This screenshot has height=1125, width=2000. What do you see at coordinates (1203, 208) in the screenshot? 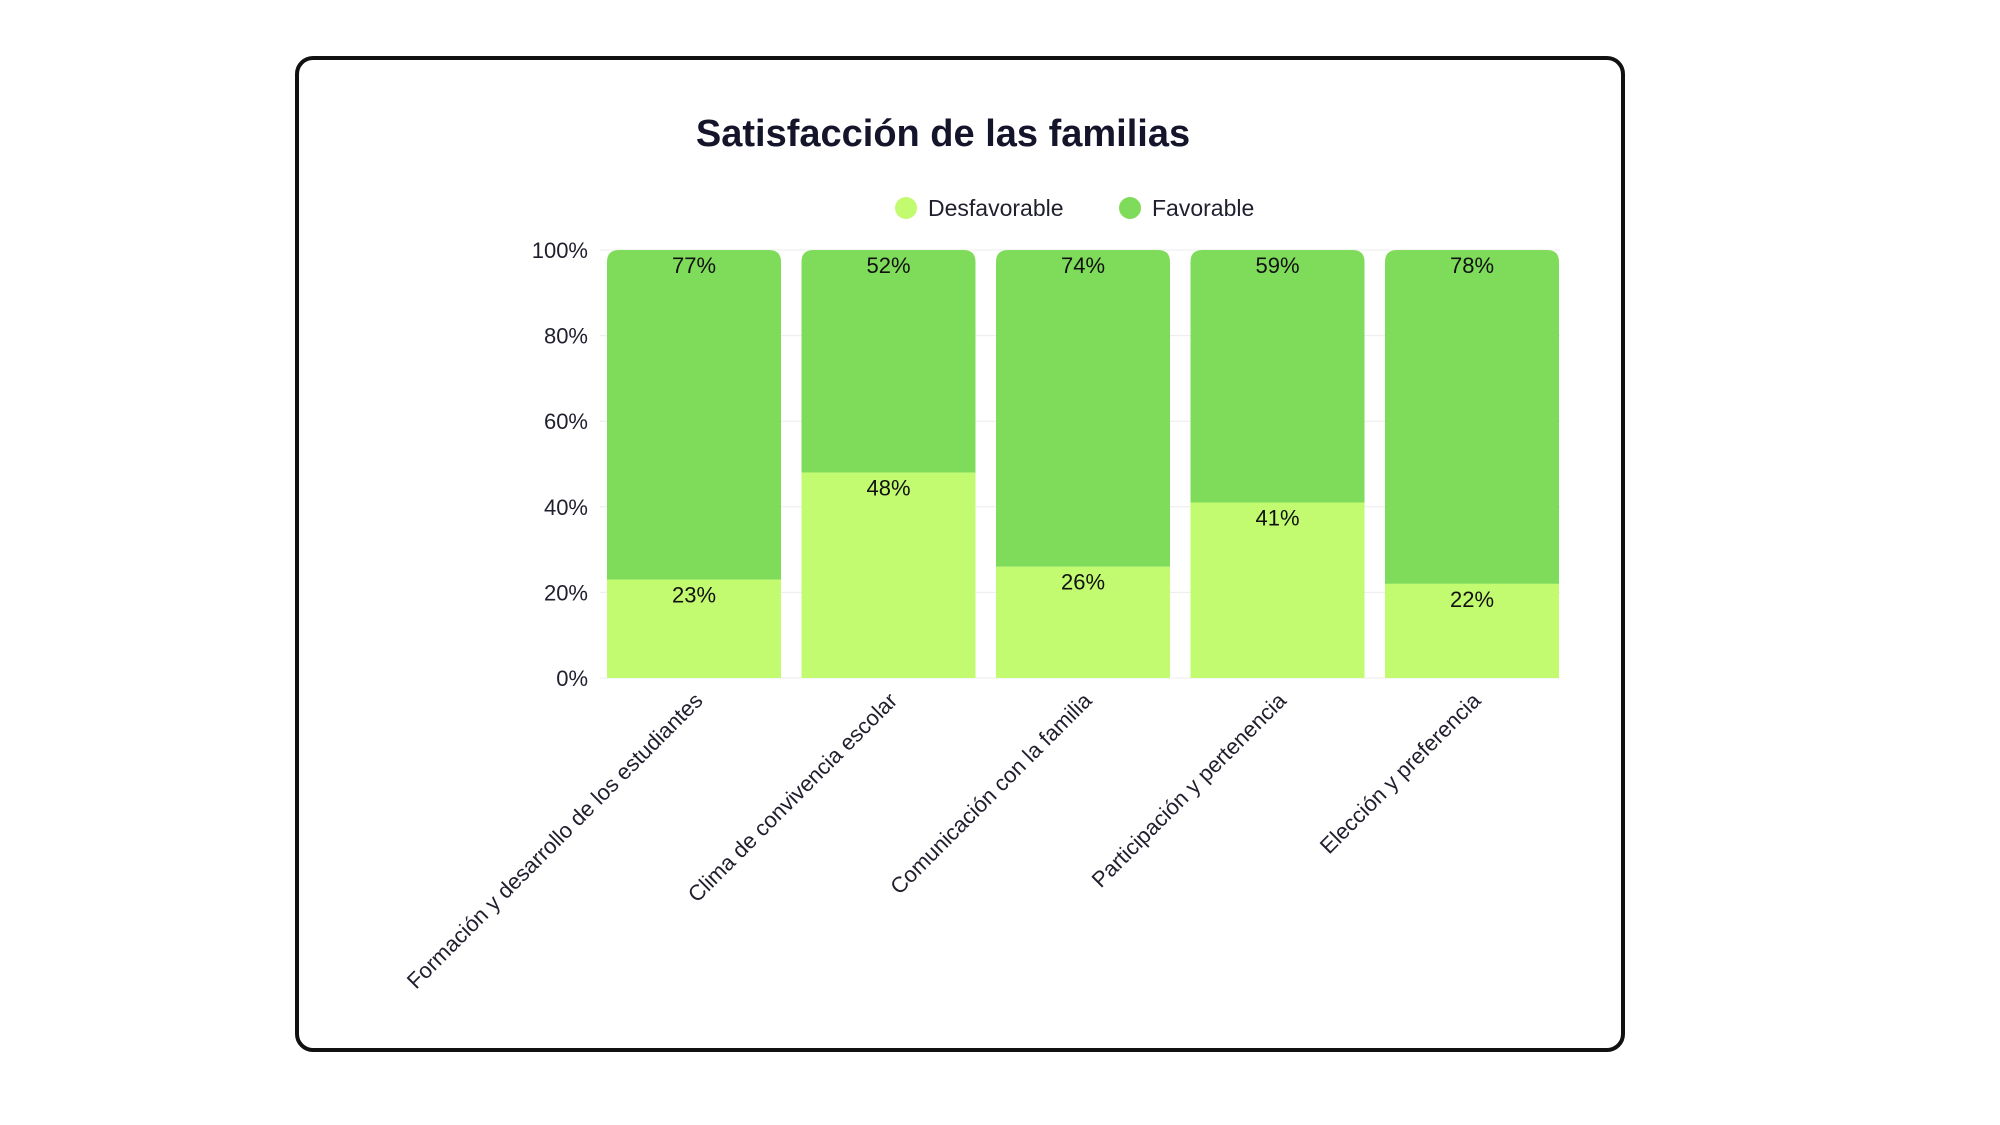
I see `legend-label: Favorable` at bounding box center [1203, 208].